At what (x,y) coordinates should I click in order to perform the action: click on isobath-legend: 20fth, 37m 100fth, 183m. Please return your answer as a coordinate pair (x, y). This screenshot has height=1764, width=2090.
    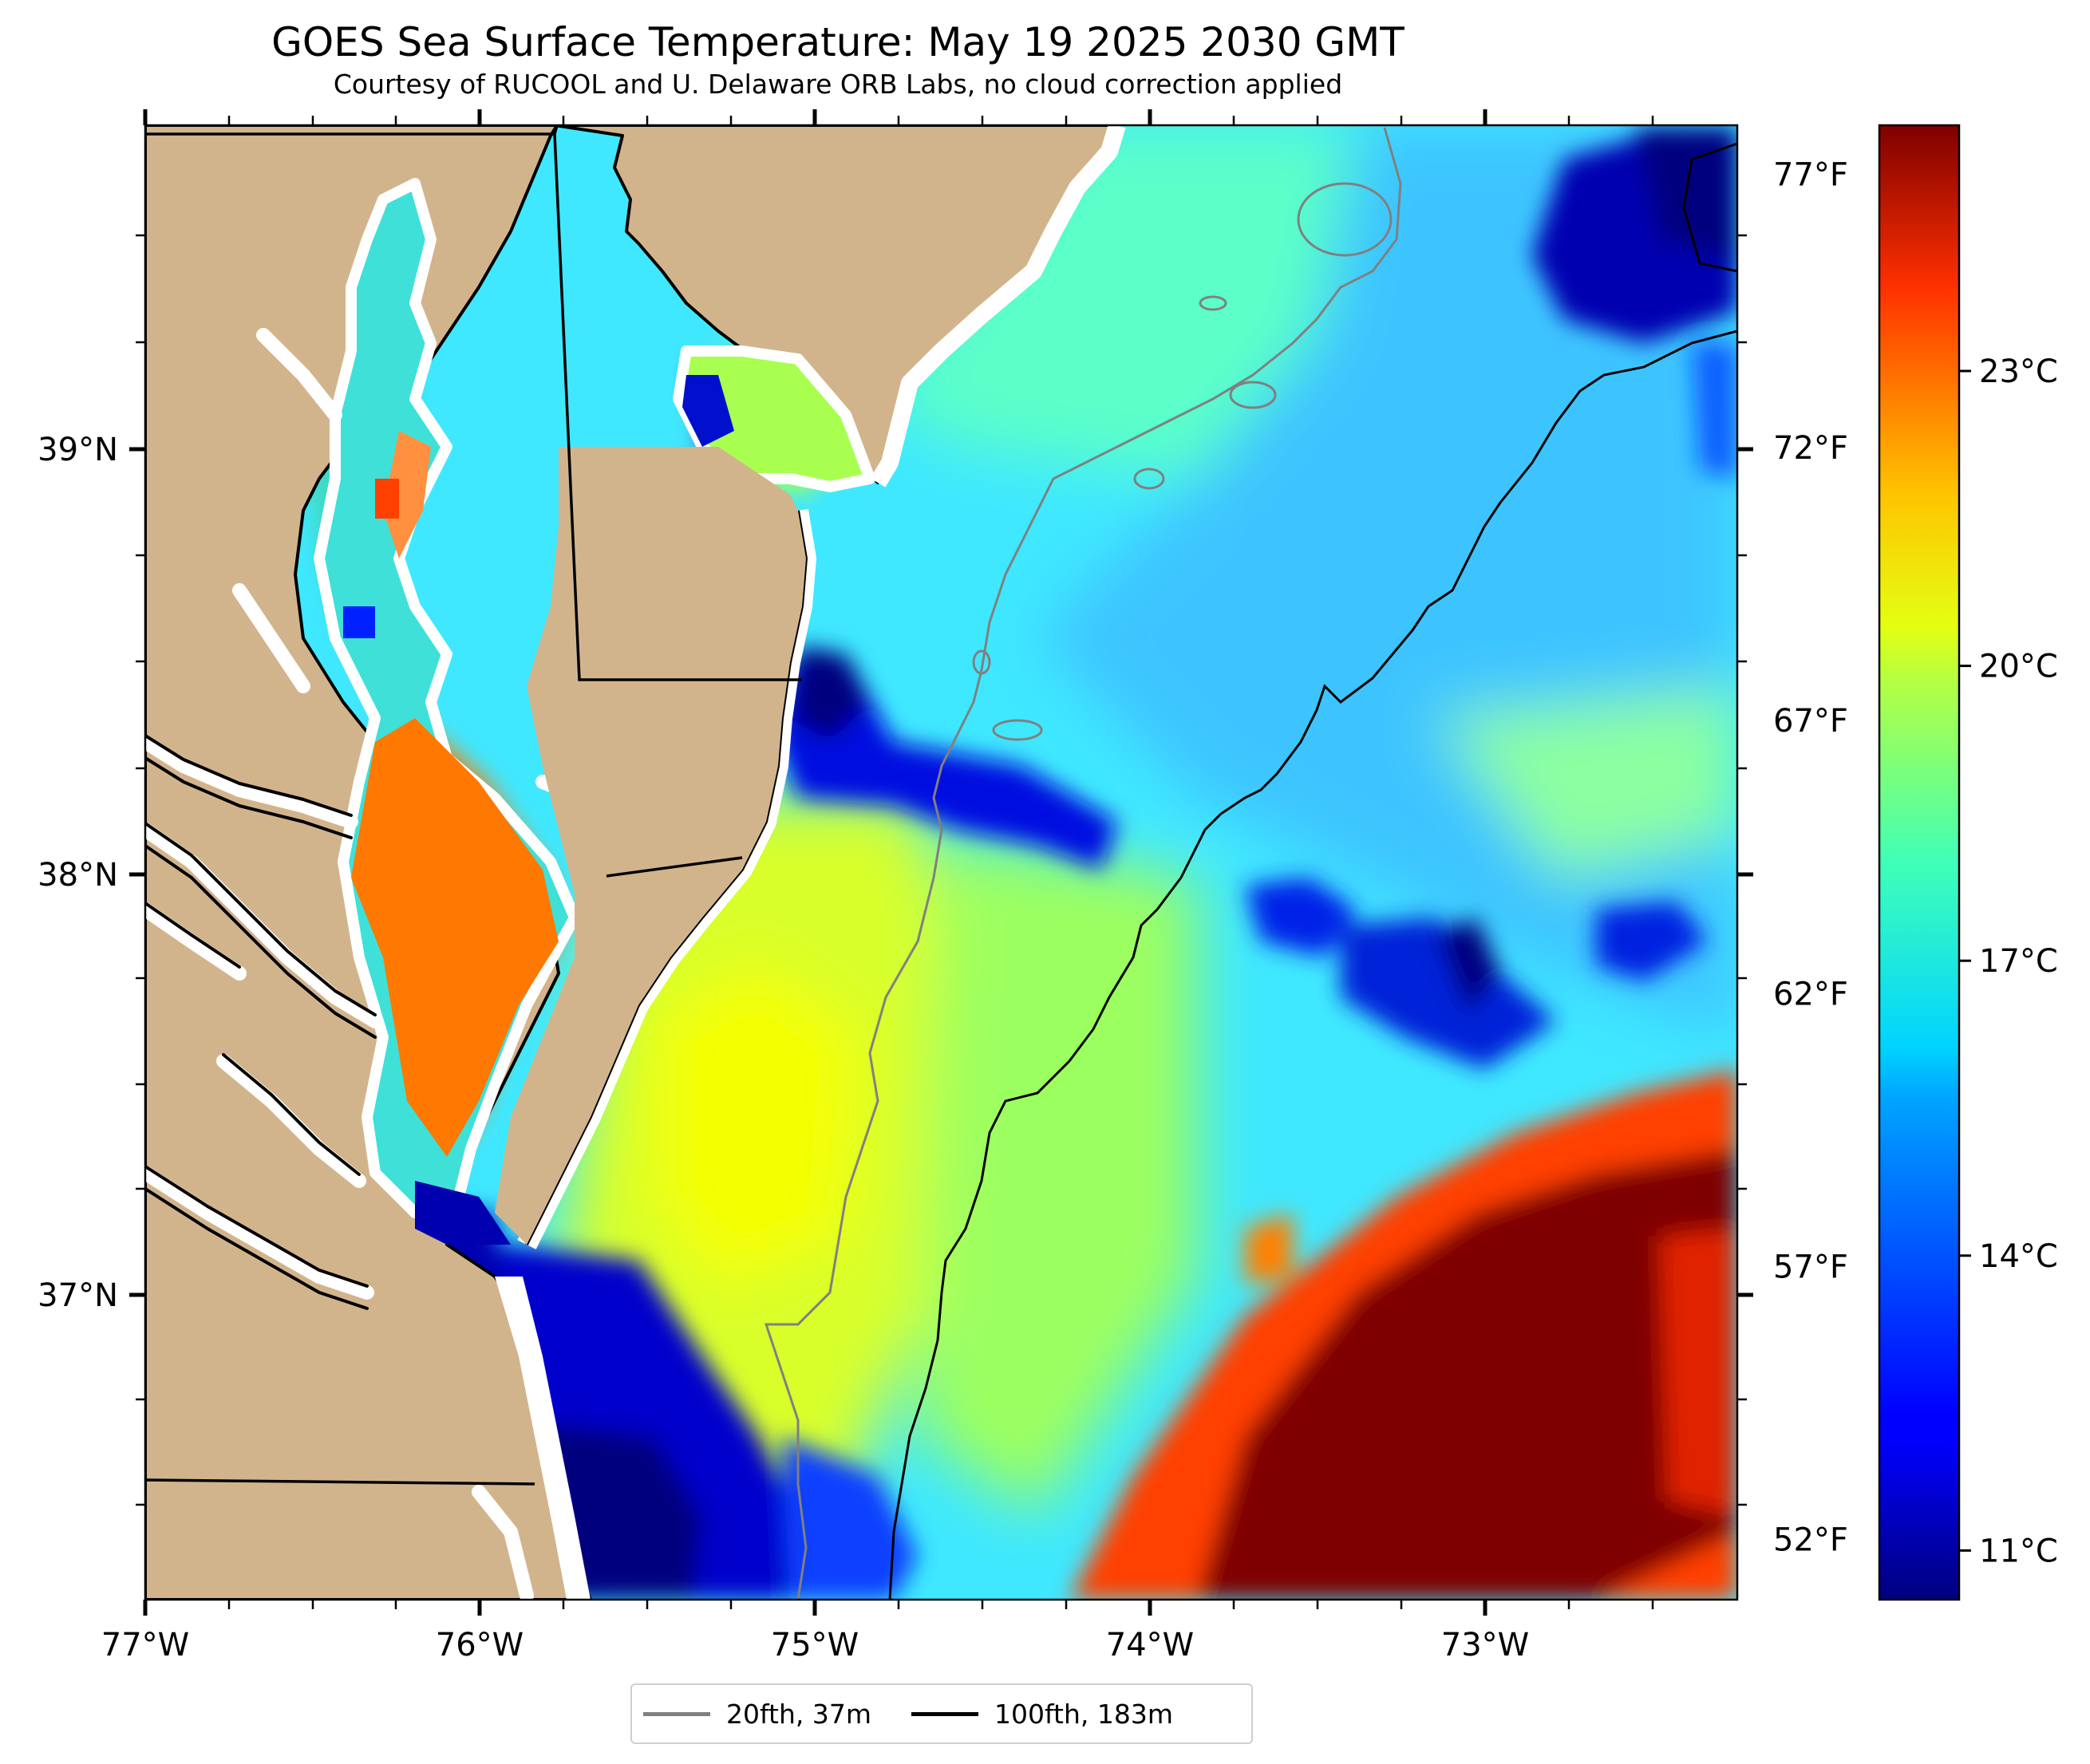
    Looking at the image, I should click on (941, 1713).